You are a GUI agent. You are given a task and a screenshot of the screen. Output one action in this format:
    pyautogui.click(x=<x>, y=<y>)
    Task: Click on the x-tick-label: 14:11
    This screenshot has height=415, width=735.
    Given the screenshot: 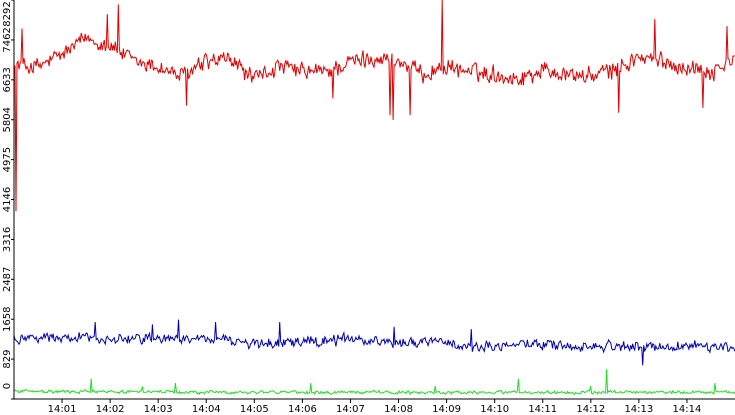 What is the action you would take?
    pyautogui.click(x=542, y=409)
    